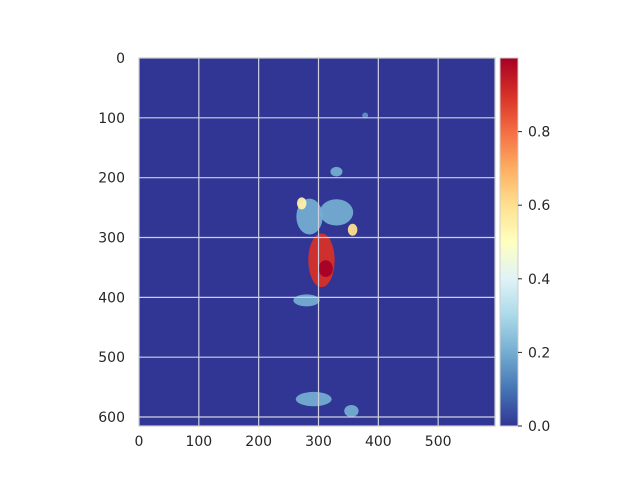 The width and height of the screenshot is (640, 480). I want to click on y-tick-label: 200, so click(111, 179).